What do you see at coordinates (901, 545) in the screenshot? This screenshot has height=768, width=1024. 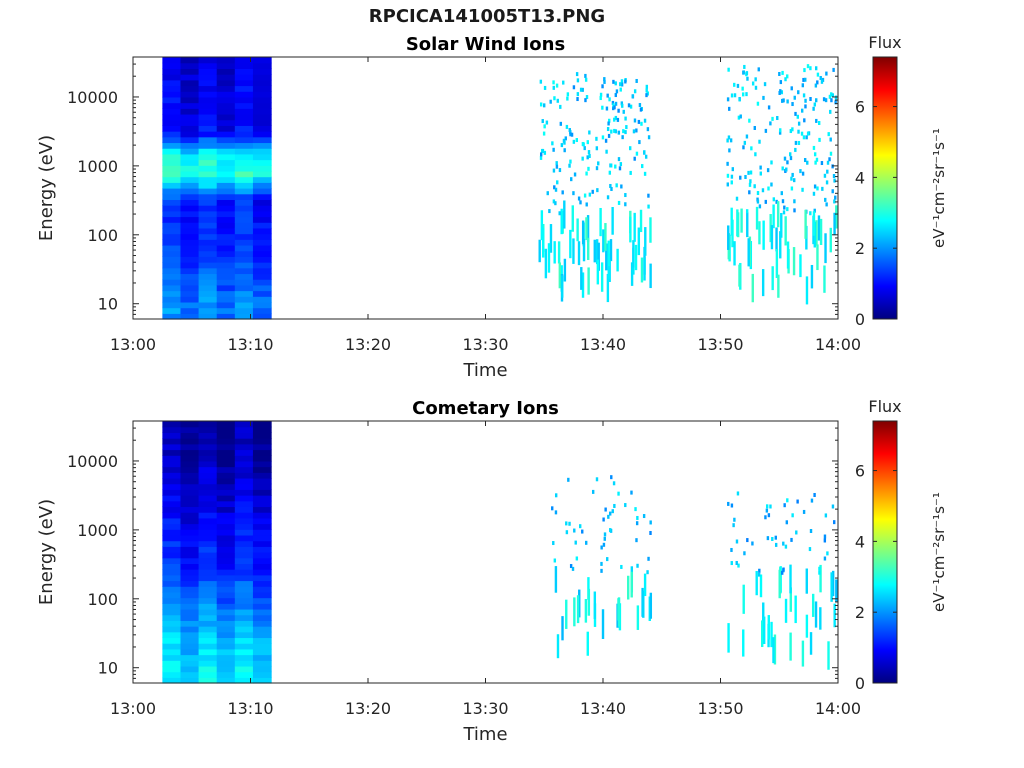 I see `colorbar: Flux 0 2 4 6 eV⁻¹cm⁻²sr⁻¹s⁻¹` at bounding box center [901, 545].